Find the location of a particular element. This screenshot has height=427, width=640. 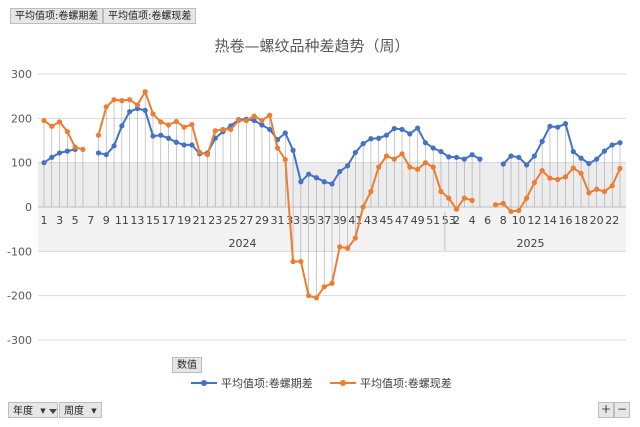

year-field-button: 年度 ▼ is located at coordinates (33, 410).